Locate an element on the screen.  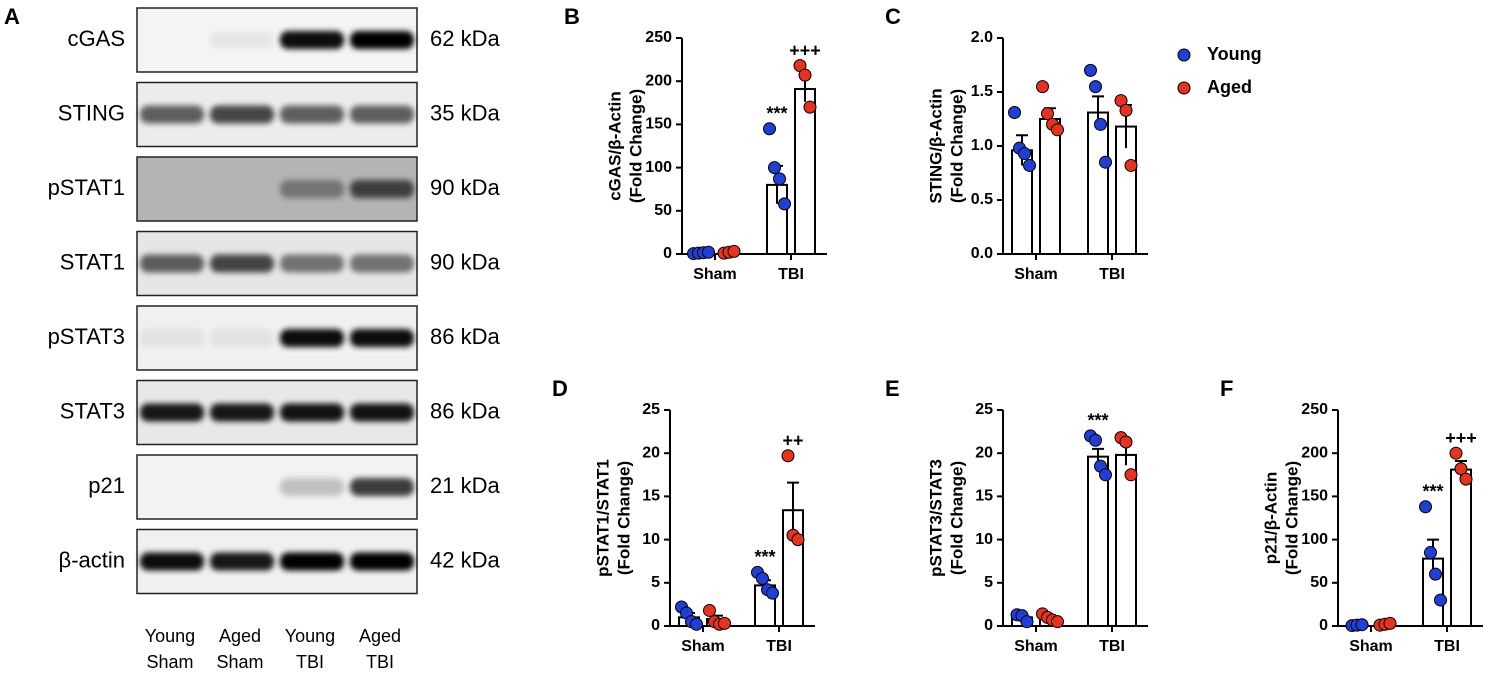
protein-label: cGAS is located at coordinates (96, 38).